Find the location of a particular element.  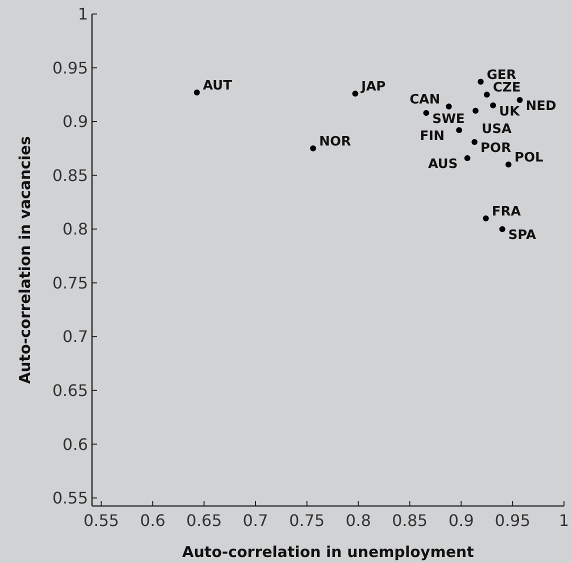

y-tick-label: 0.6 is located at coordinates (75, 444).